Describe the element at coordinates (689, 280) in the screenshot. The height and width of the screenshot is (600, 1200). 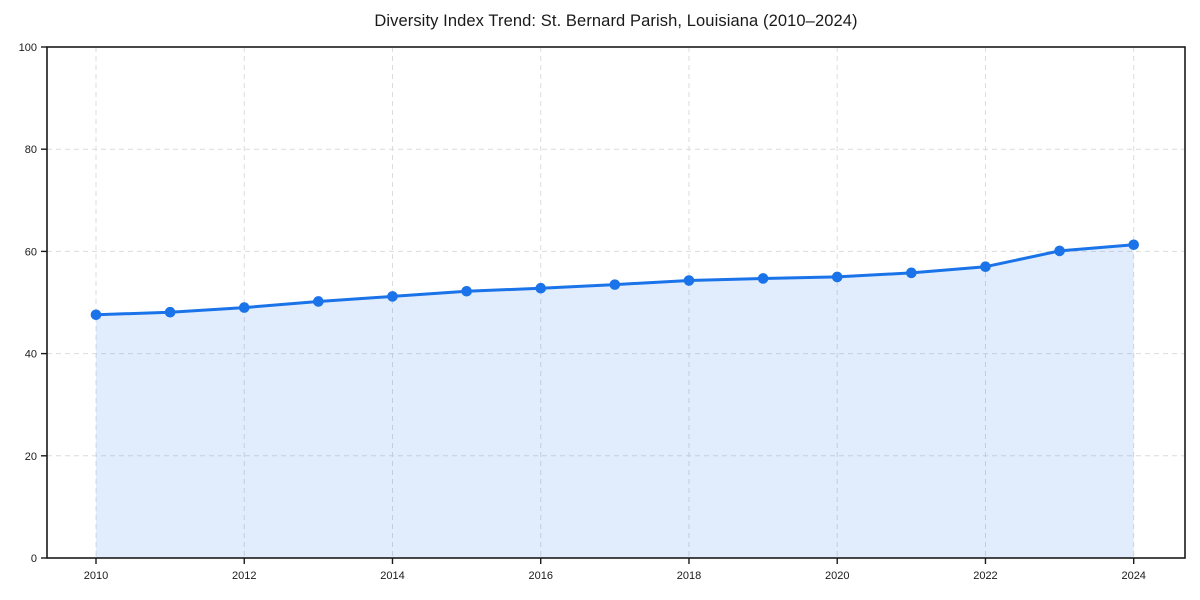
I see `data-point-marker-2018` at that location.